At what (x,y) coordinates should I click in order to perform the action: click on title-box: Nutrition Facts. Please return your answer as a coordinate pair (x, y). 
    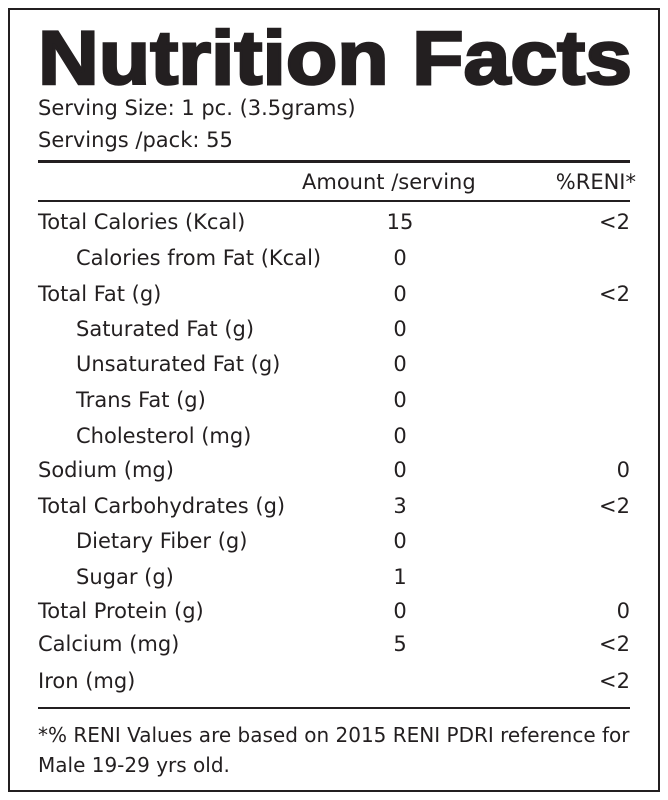
    Looking at the image, I should click on (335, 57).